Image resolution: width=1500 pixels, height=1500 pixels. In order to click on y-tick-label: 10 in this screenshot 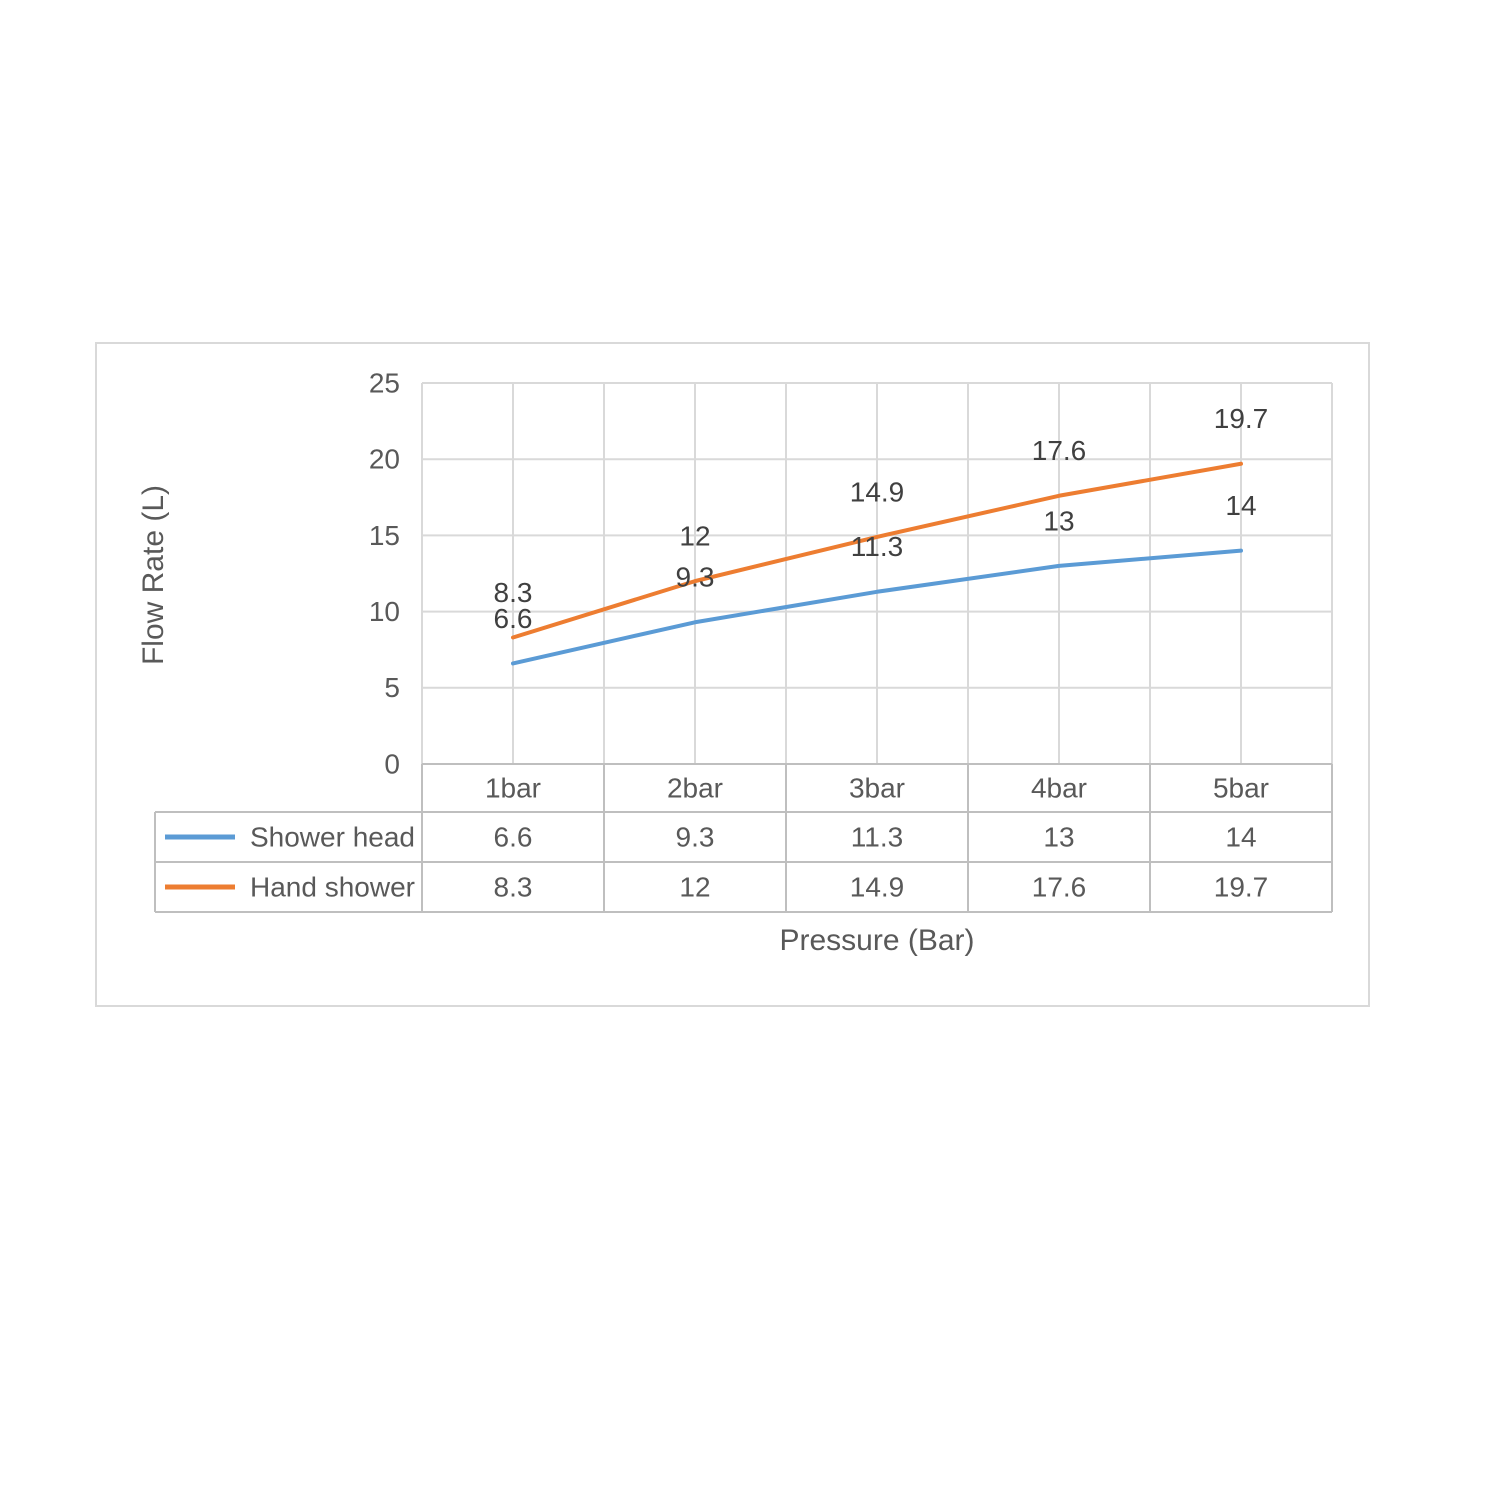, I will do `click(384, 611)`.